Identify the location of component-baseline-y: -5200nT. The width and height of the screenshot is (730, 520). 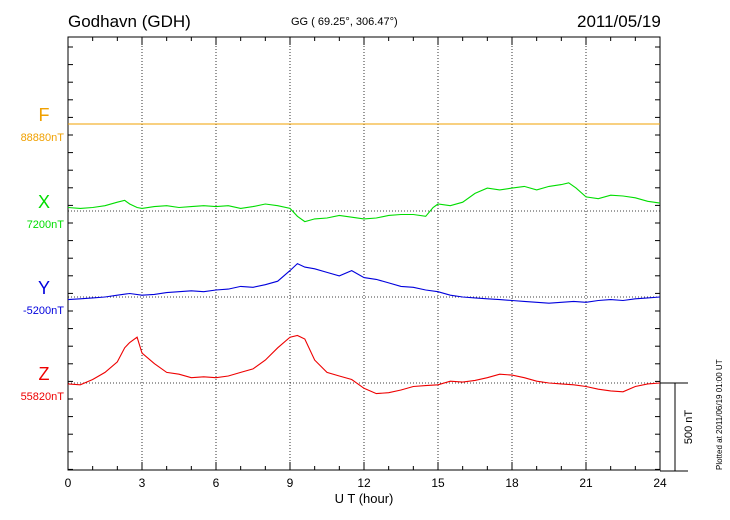
(43, 311).